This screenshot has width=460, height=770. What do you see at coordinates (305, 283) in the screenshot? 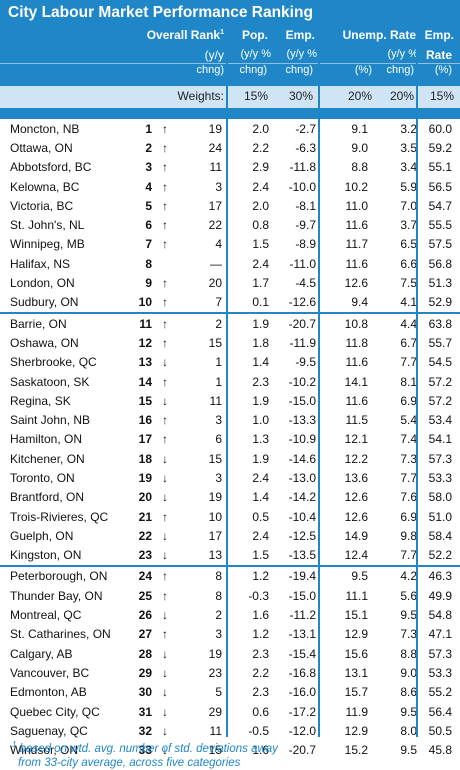
I see `emp-change: -4.5` at bounding box center [305, 283].